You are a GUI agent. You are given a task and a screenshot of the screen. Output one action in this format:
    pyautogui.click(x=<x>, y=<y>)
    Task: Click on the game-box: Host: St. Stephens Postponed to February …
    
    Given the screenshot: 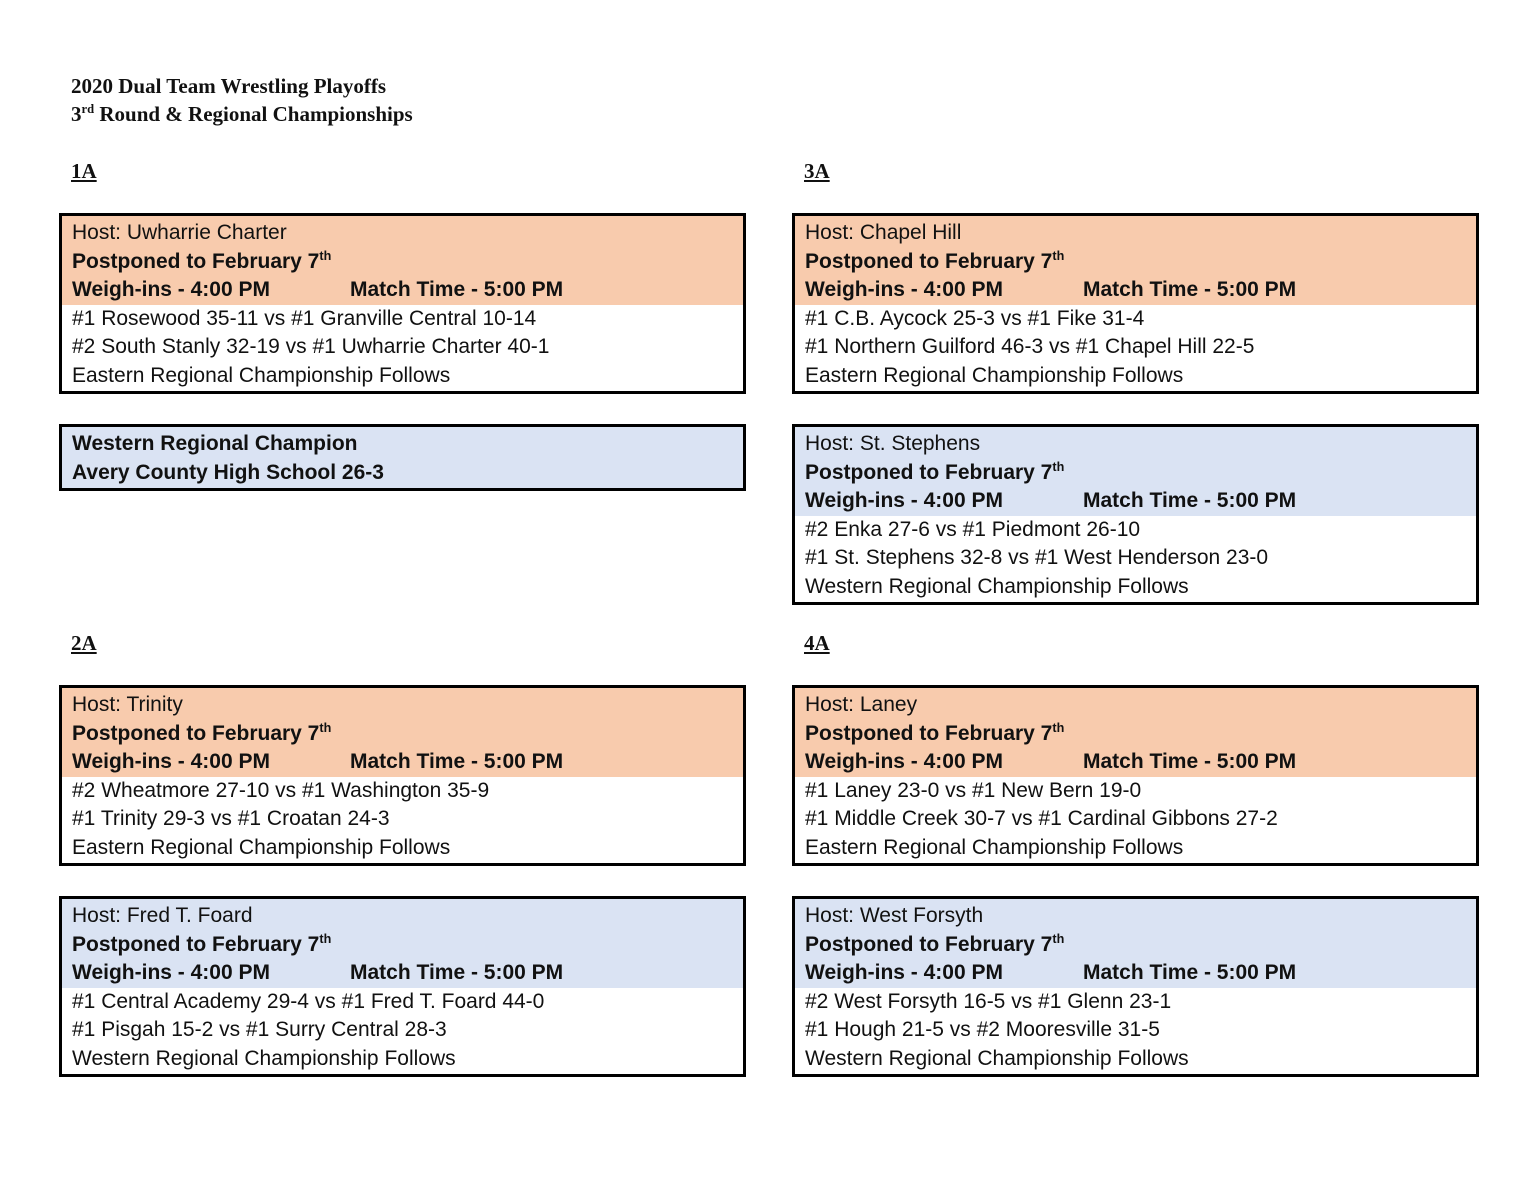 What is the action you would take?
    pyautogui.click(x=1135, y=514)
    